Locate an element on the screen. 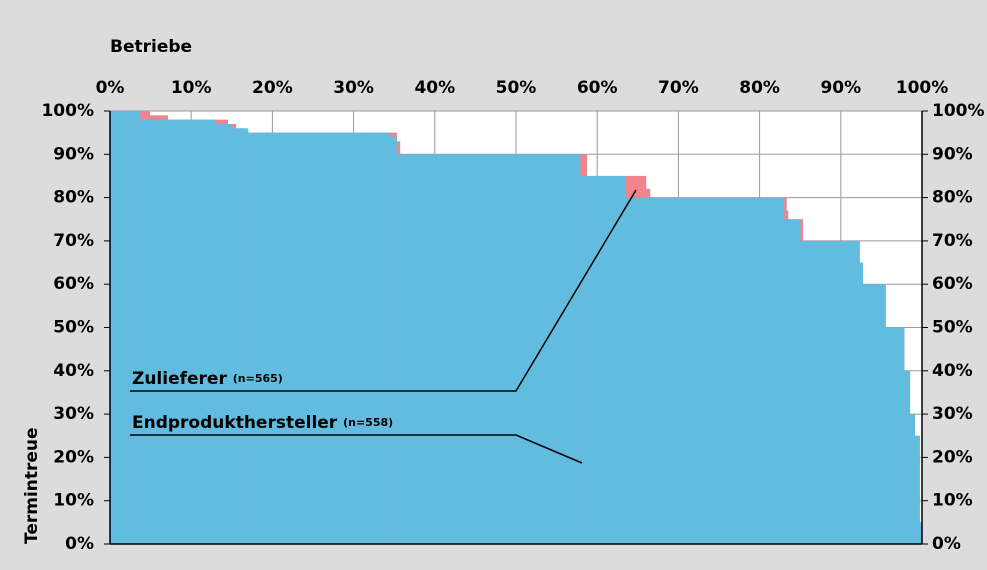 This screenshot has height=570, width=987. y-tick-label: 60% is located at coordinates (73, 284).